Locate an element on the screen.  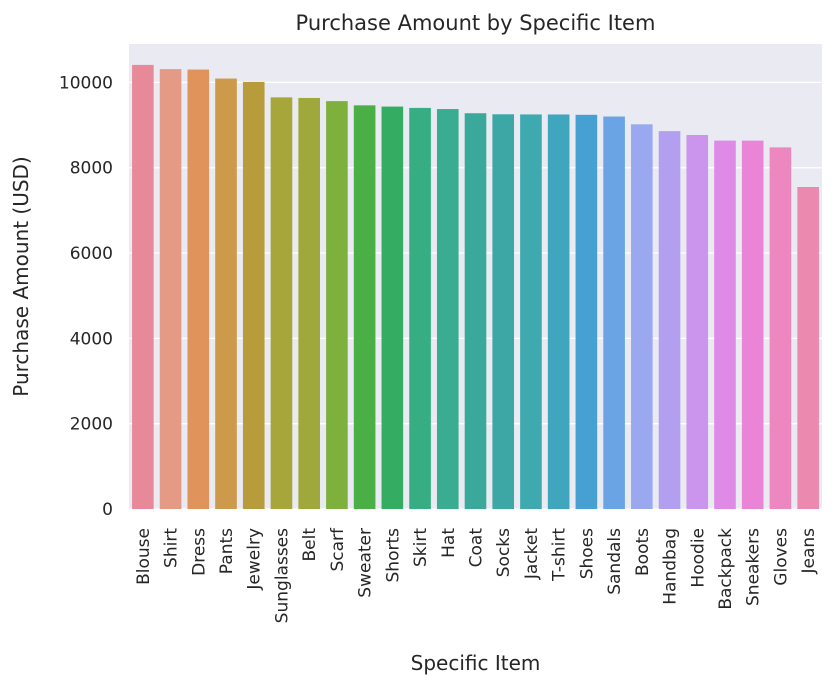
bar-sweater is located at coordinates (364, 307).